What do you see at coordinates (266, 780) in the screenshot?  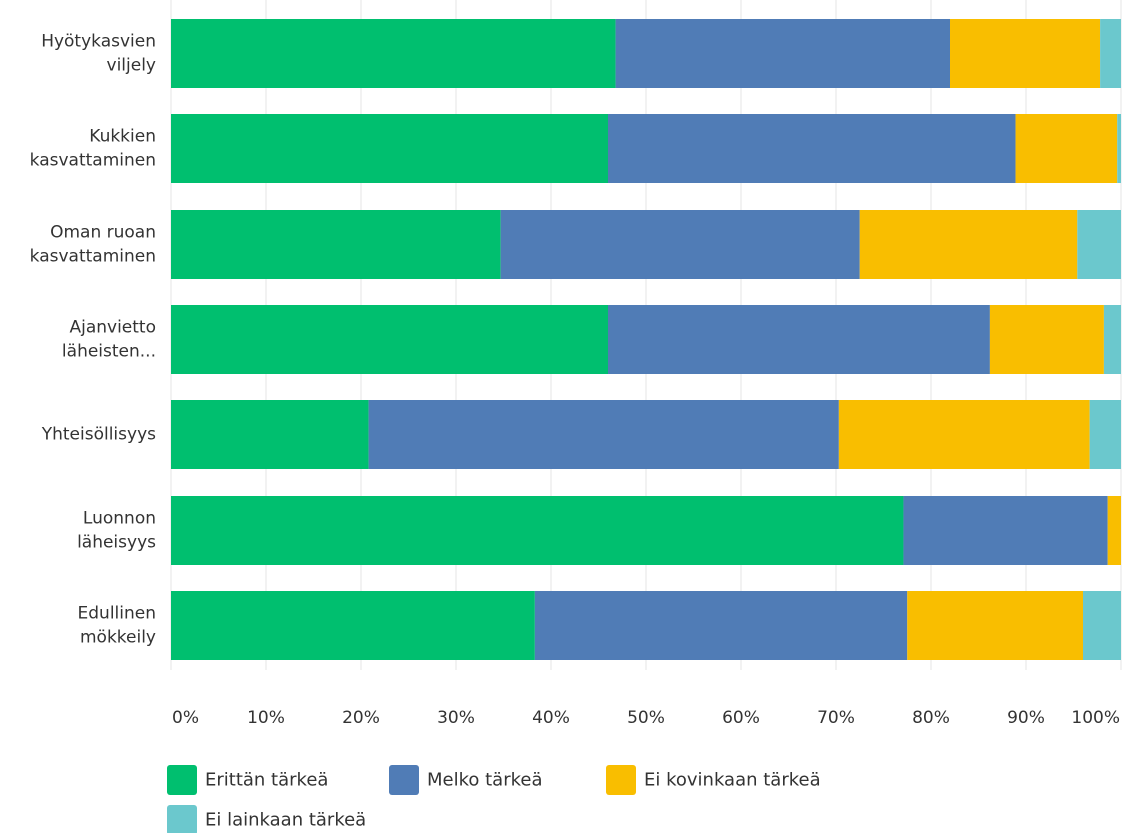 I see `legend-label: Erittän tärkeä` at bounding box center [266, 780].